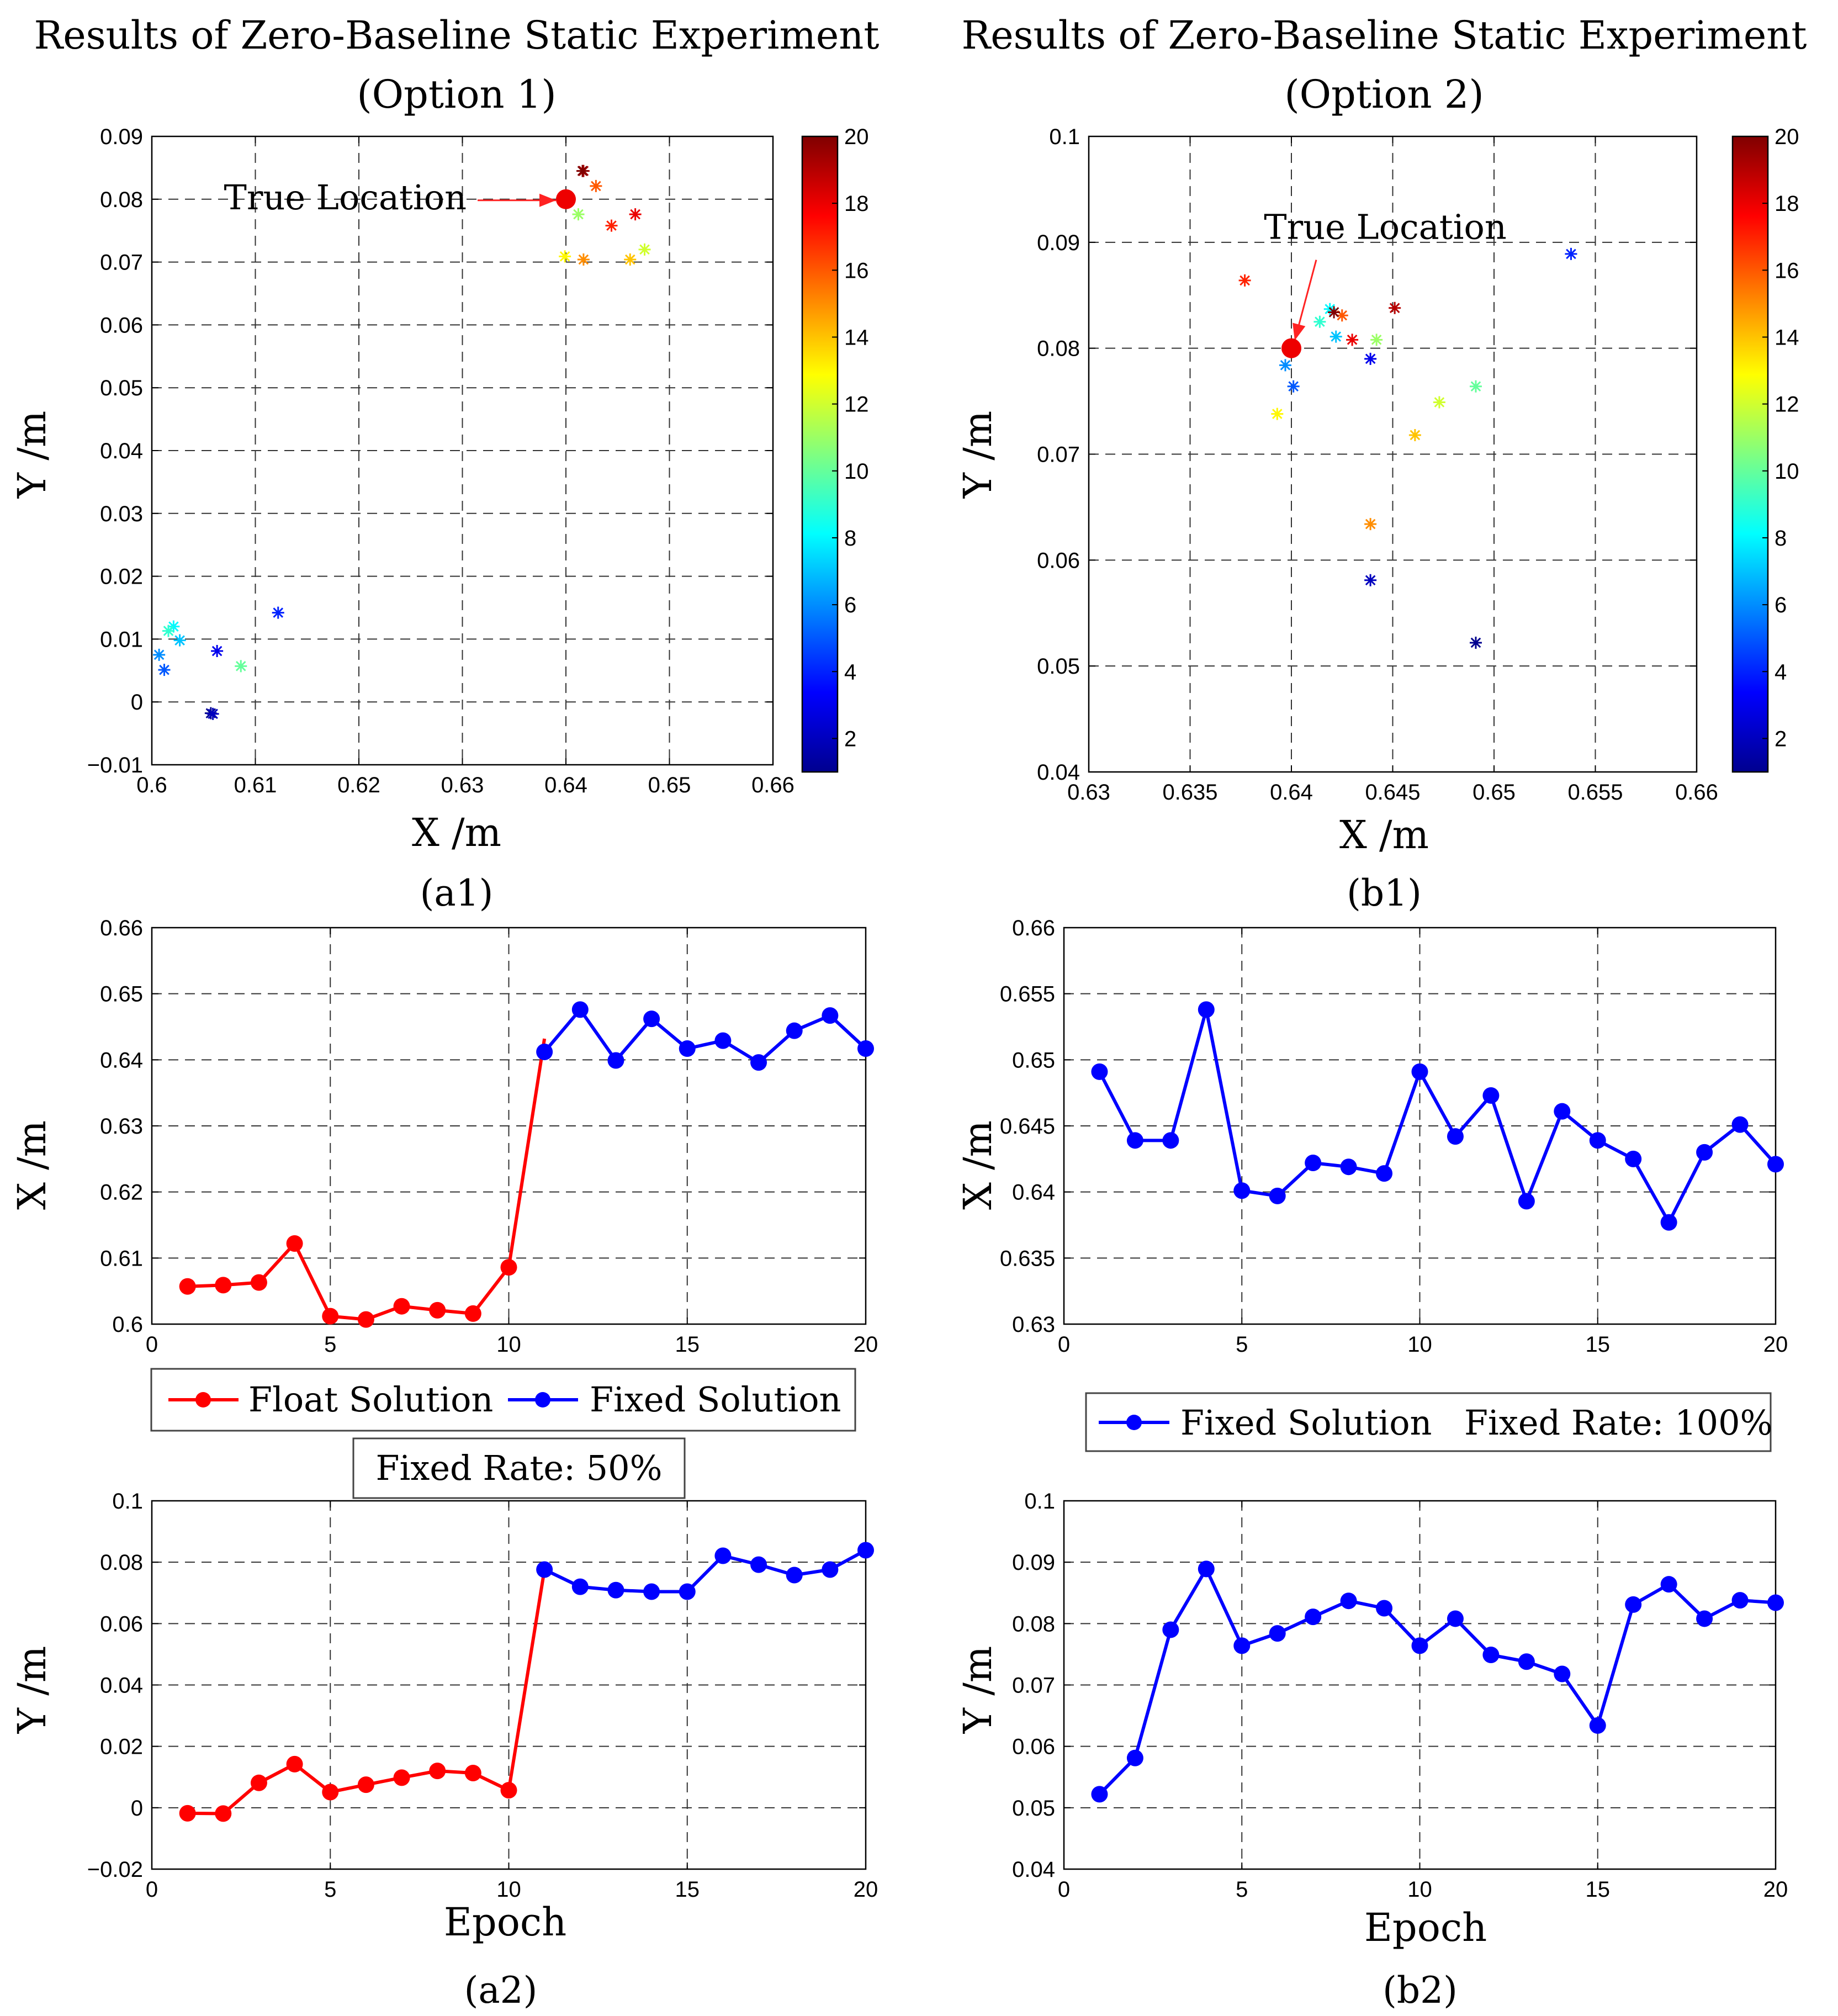  I want to click on a2-legend-float-marker, so click(203, 1400).